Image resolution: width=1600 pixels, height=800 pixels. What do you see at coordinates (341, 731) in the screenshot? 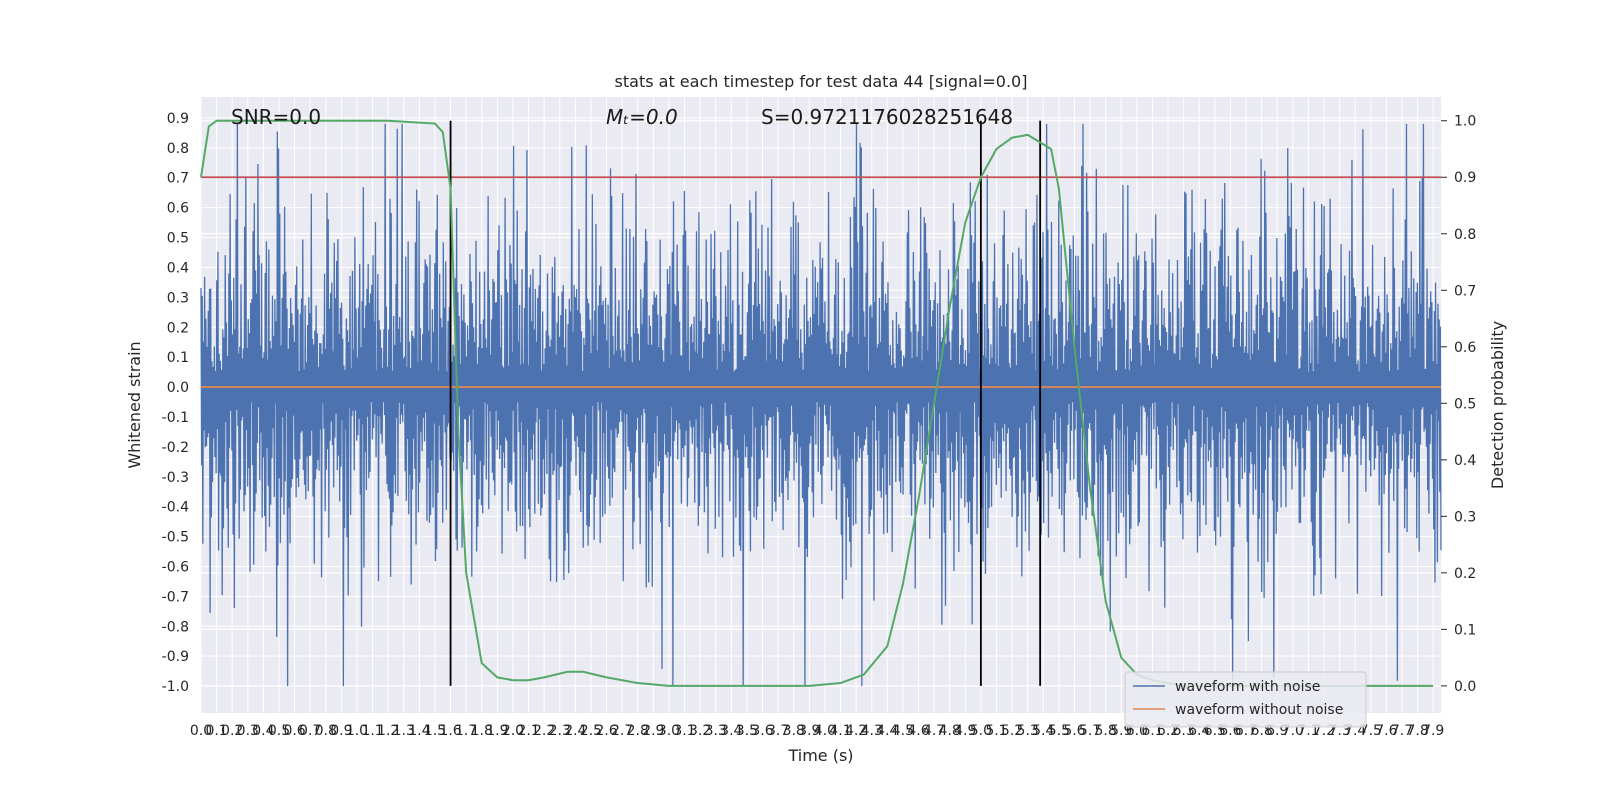
I see `x-tick-label: 0.9` at bounding box center [341, 731].